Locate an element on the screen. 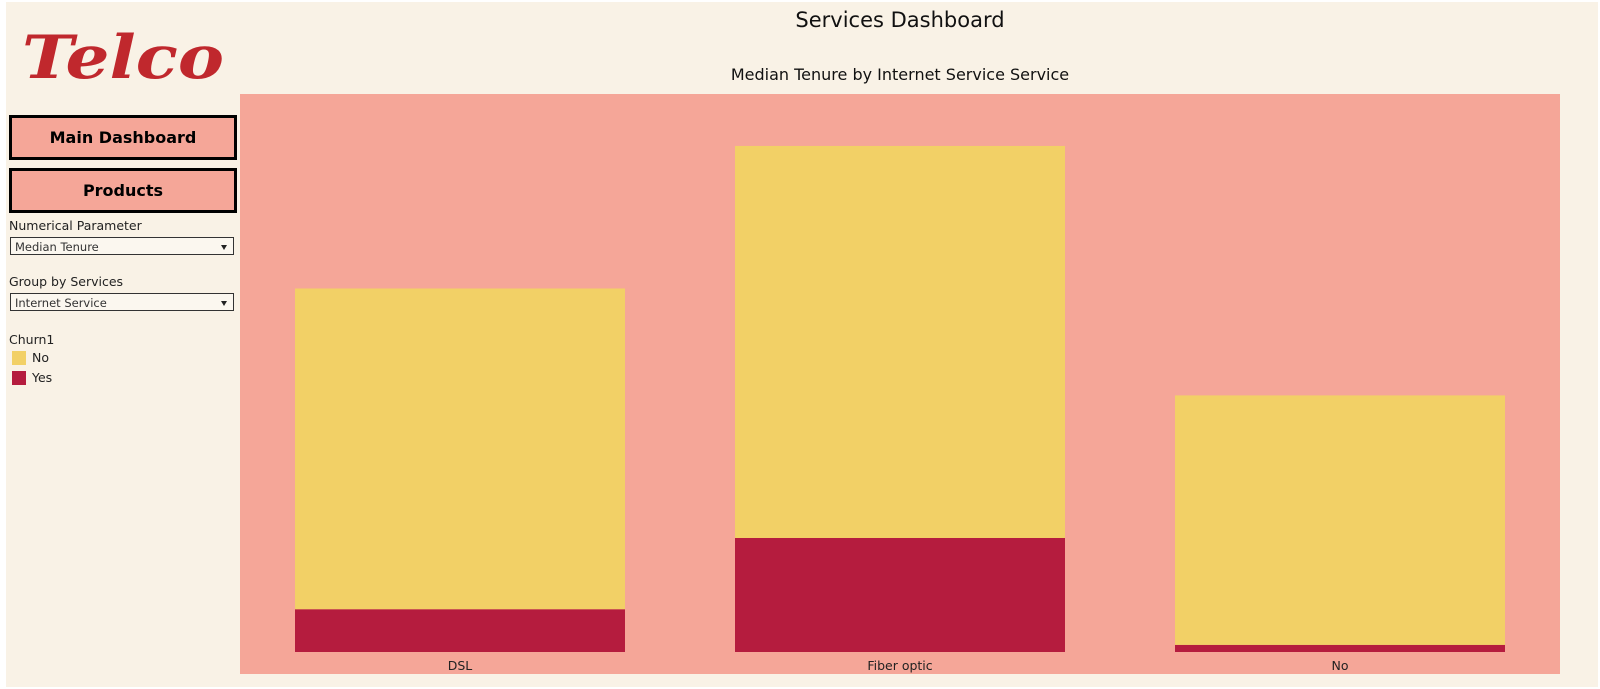 This screenshot has width=1600, height=689. numerical-parameter-value: Median Tenure is located at coordinates (57, 247).